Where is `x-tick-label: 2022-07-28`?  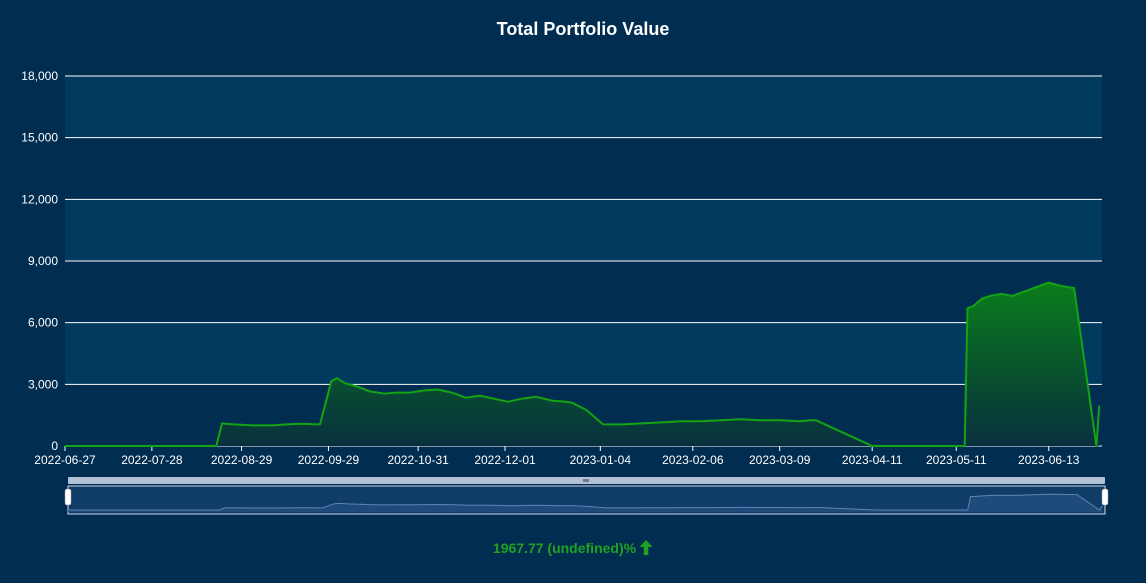
x-tick-label: 2022-07-28 is located at coordinates (152, 460).